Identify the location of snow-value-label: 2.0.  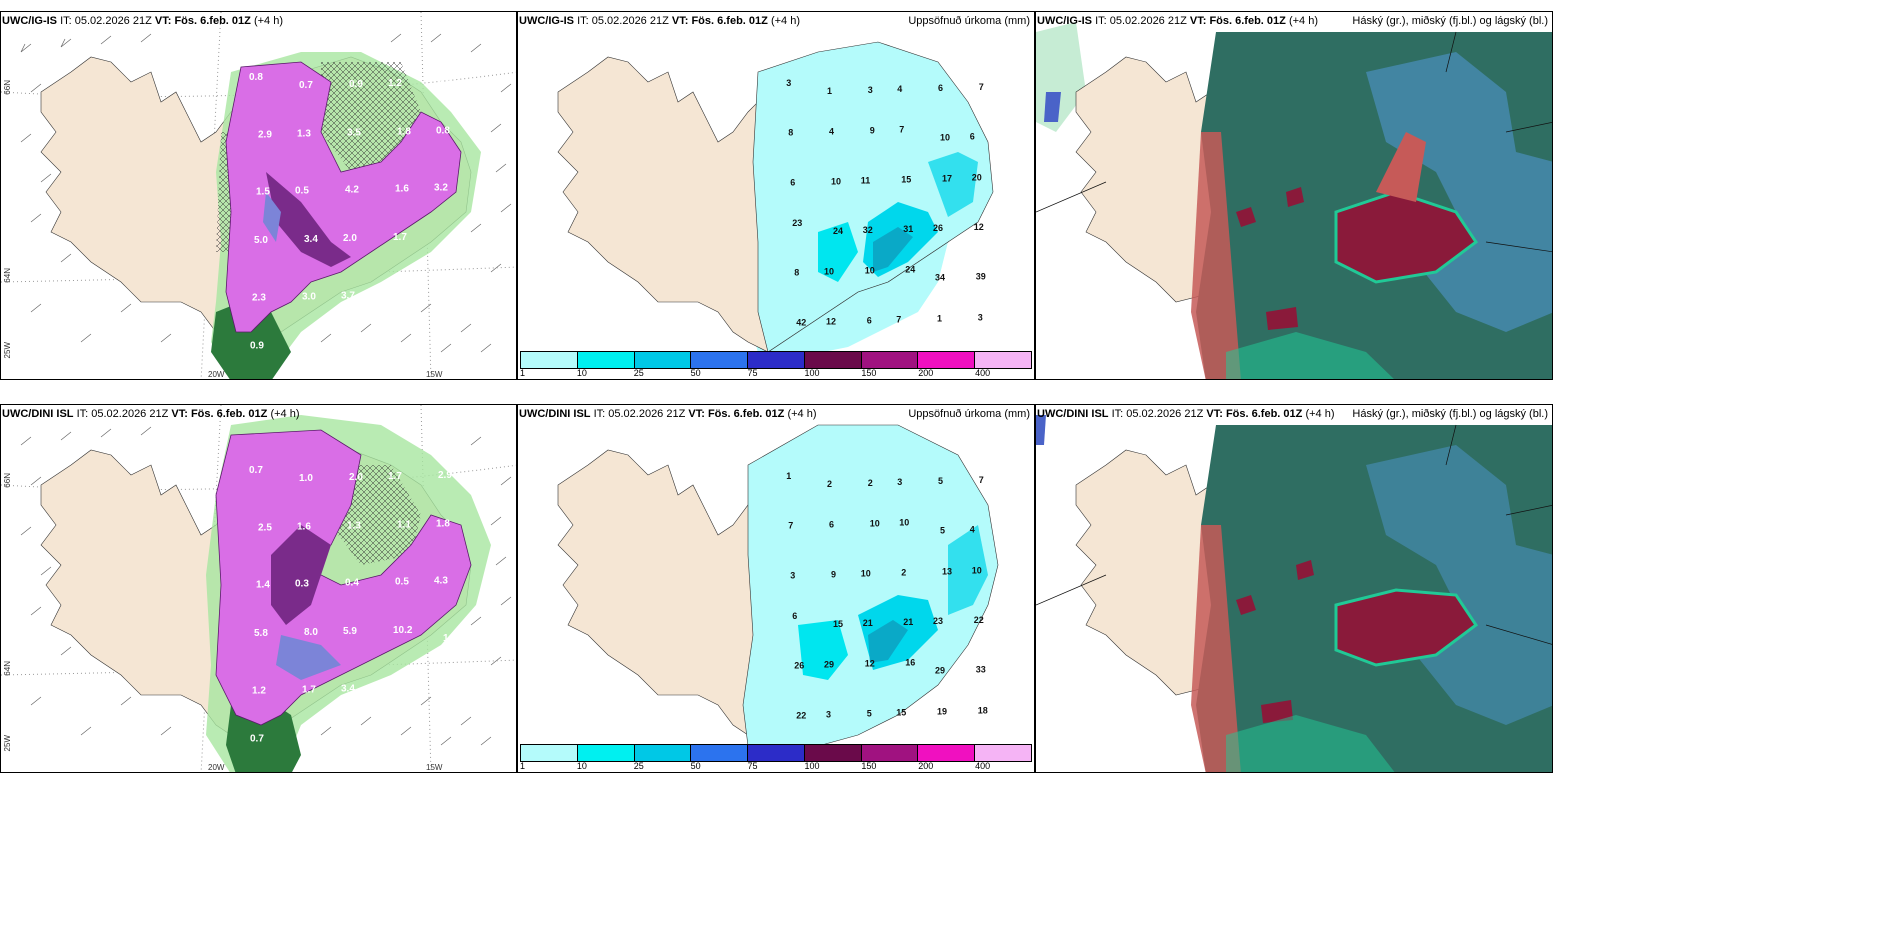
(350, 238).